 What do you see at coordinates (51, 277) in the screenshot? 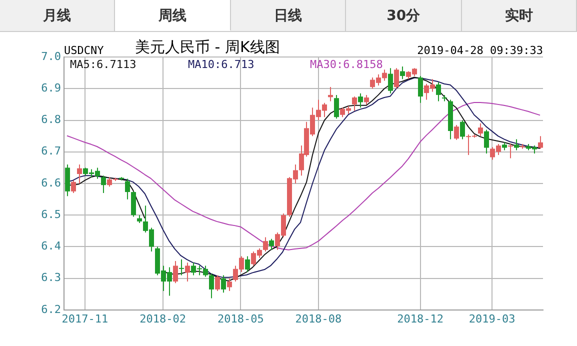
I see `y-tick-label: 6.3` at bounding box center [51, 277].